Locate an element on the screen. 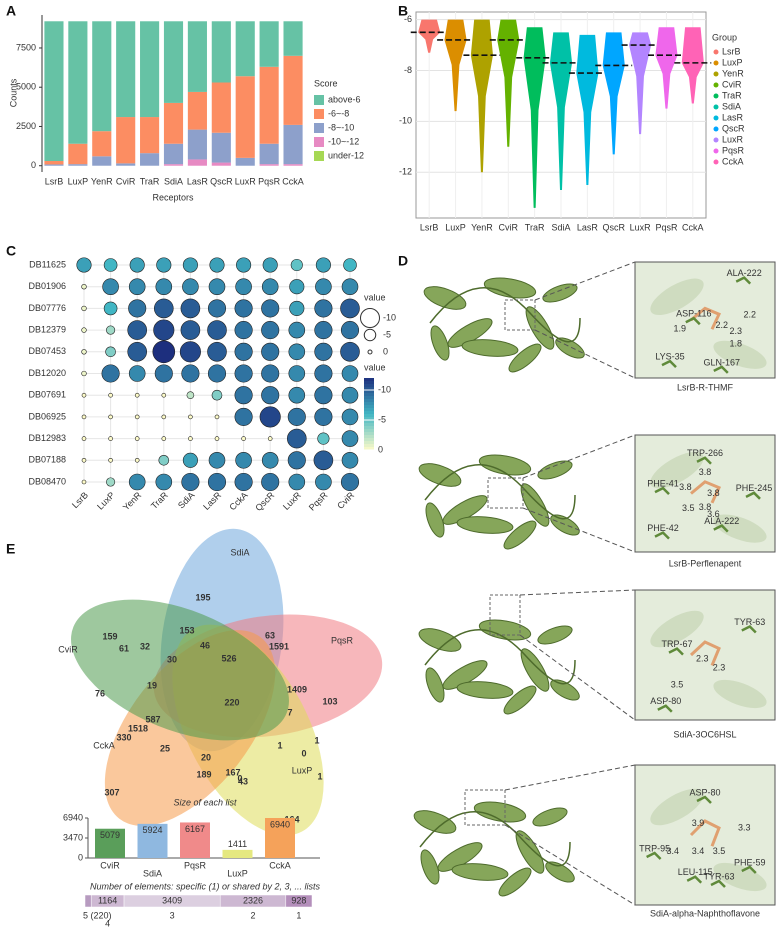 Image resolution: width=784 pixels, height=927 pixels. y-tick-label: 0 is located at coordinates (80, 857).